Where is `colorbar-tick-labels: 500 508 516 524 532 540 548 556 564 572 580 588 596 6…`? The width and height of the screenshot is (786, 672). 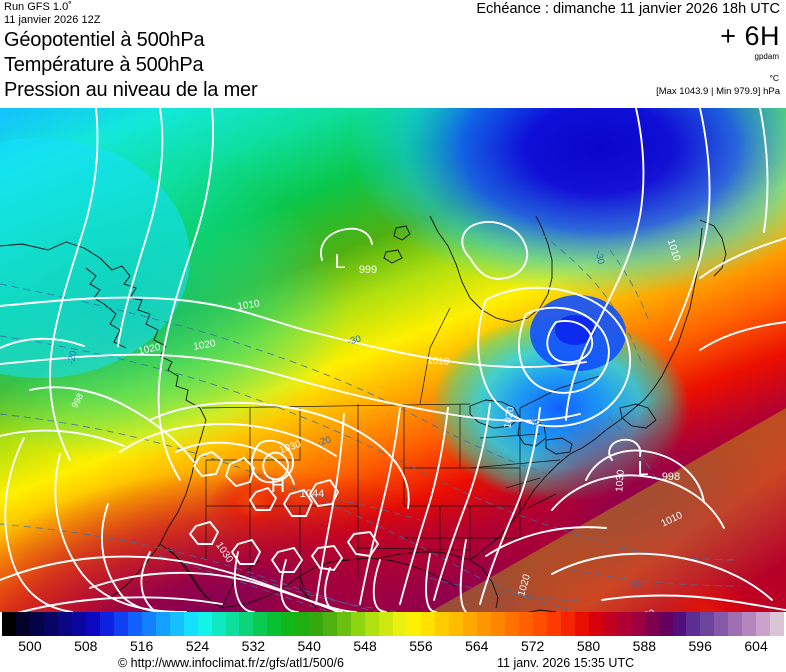
colorbar-tick-labels: 500 508 516 524 532 540 548 556 564 572 580 588 596 6… is located at coordinates (393, 647).